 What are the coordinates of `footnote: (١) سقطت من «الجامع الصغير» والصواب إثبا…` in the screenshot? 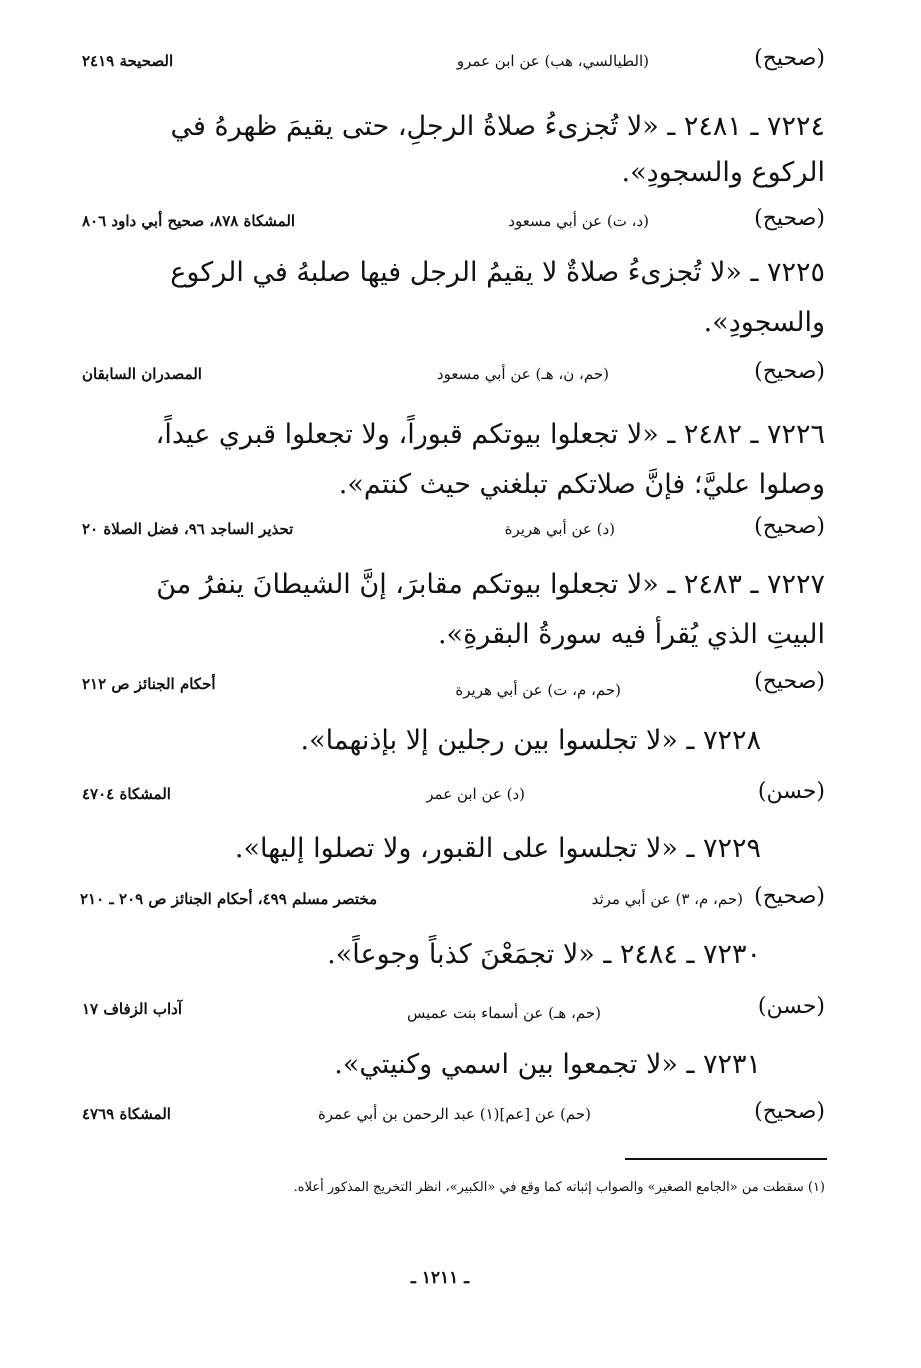 It's located at (559, 1187).